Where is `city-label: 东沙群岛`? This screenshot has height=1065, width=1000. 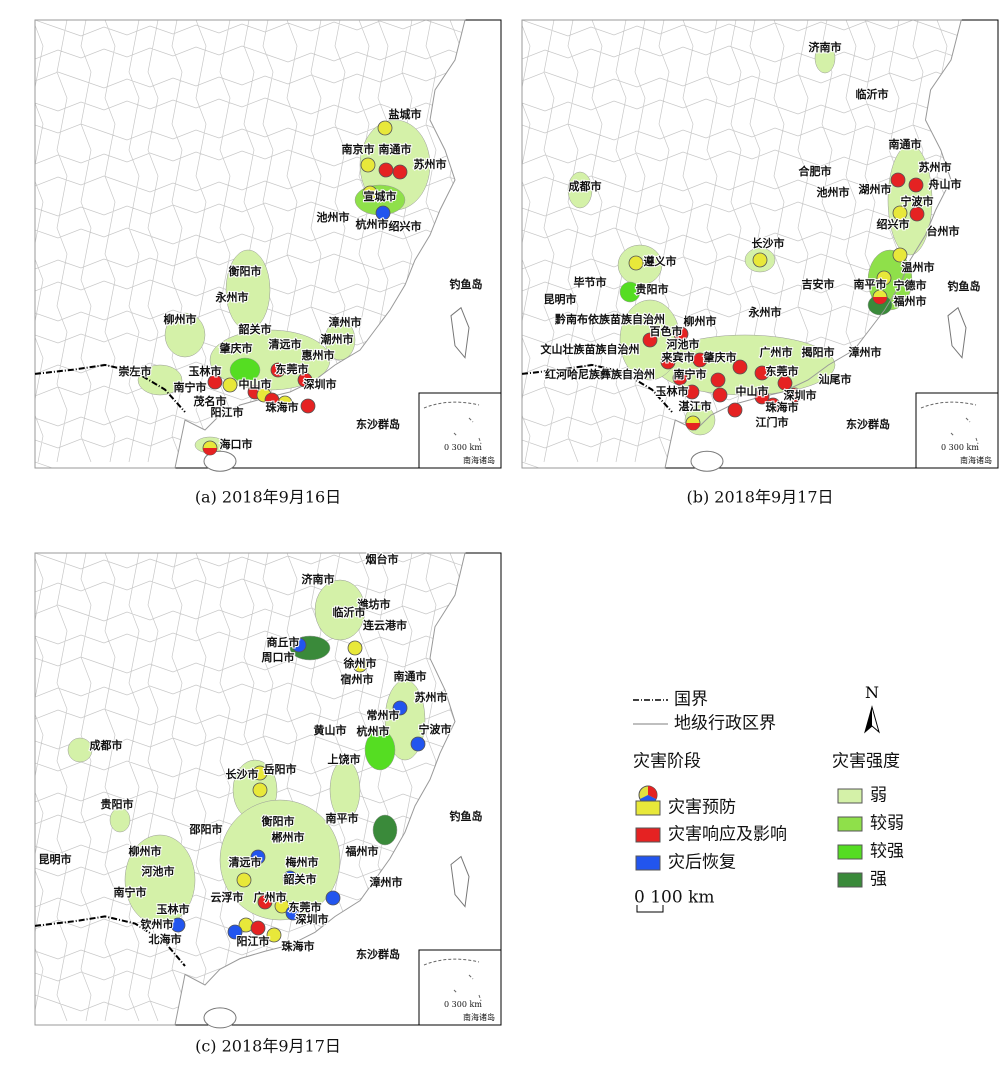 city-label: 东沙群岛 is located at coordinates (868, 424).